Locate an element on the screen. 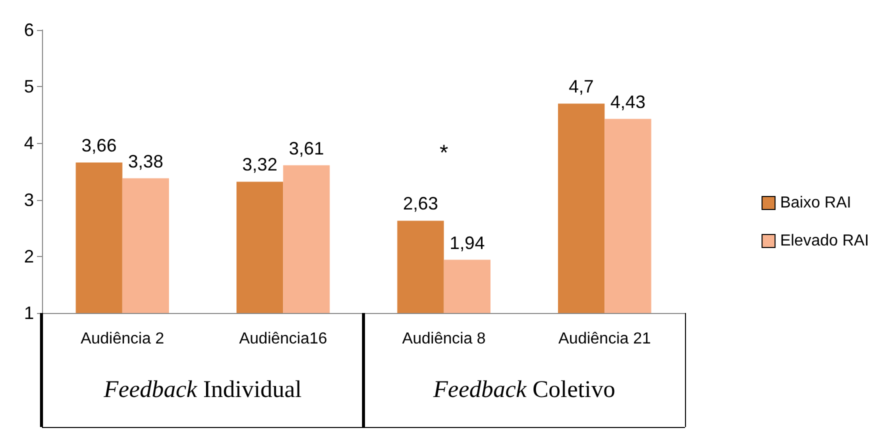 The width and height of the screenshot is (884, 444). data-label: 2,63 is located at coordinates (420, 204).